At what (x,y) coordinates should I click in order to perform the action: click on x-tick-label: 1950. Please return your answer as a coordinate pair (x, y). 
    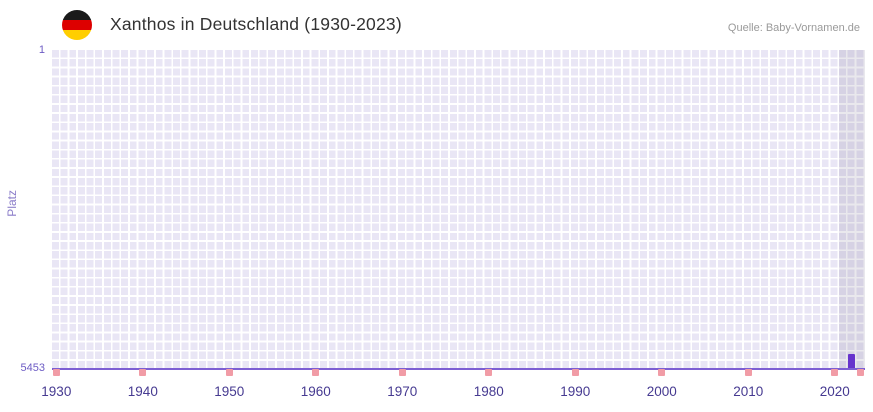
    Looking at the image, I should click on (229, 391).